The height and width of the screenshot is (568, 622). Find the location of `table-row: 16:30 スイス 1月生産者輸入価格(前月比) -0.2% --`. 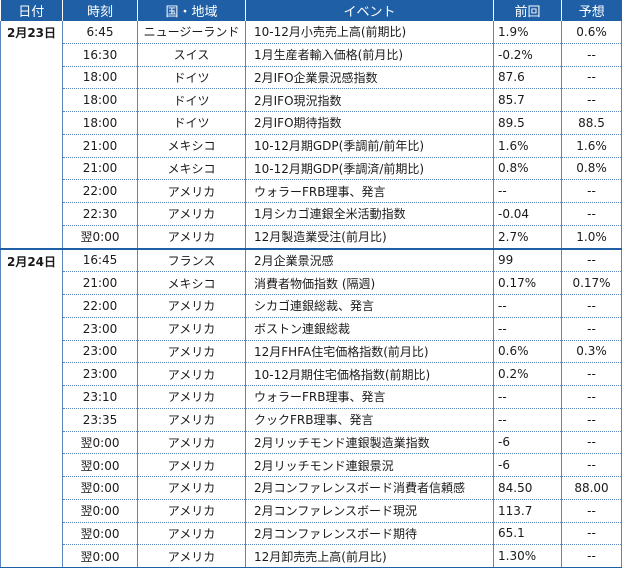

table-row: 16:30 スイス 1月生産者輸入価格(前月比) -0.2% -- is located at coordinates (311, 55).